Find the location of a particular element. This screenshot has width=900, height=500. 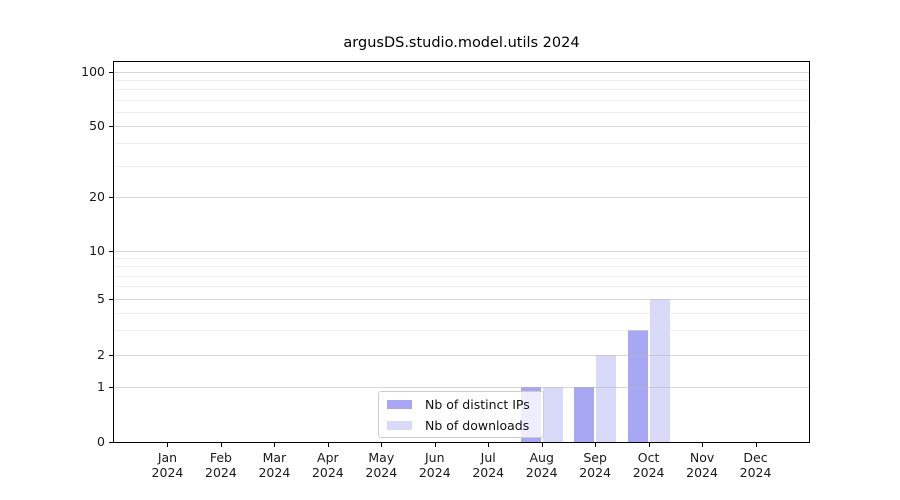

legend-label-downloads: Nb of downloads is located at coordinates (477, 425).